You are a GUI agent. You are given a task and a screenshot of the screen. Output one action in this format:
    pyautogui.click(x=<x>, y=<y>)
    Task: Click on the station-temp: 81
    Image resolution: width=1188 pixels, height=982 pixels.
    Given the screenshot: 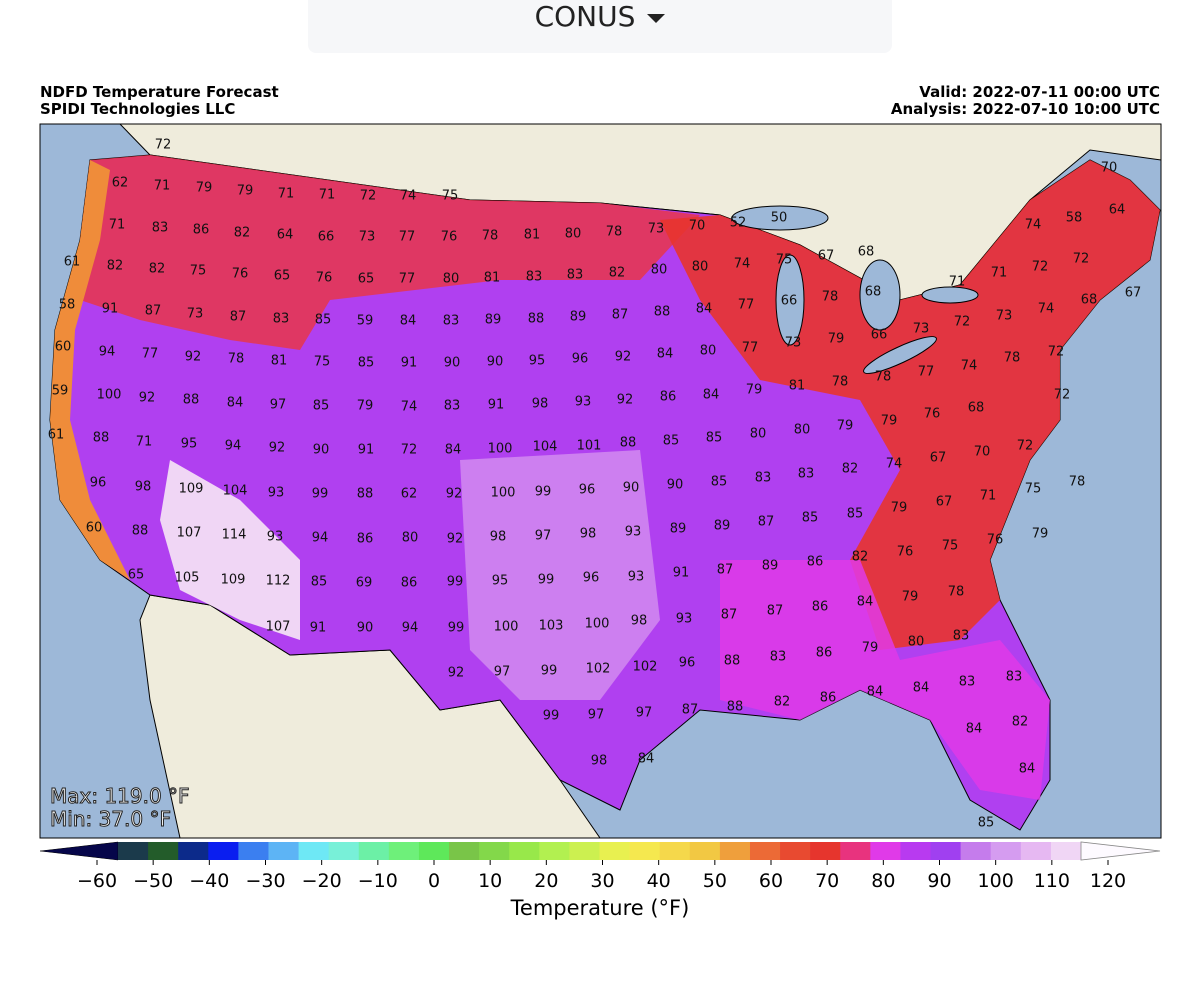 What is the action you would take?
    pyautogui.click(x=532, y=235)
    